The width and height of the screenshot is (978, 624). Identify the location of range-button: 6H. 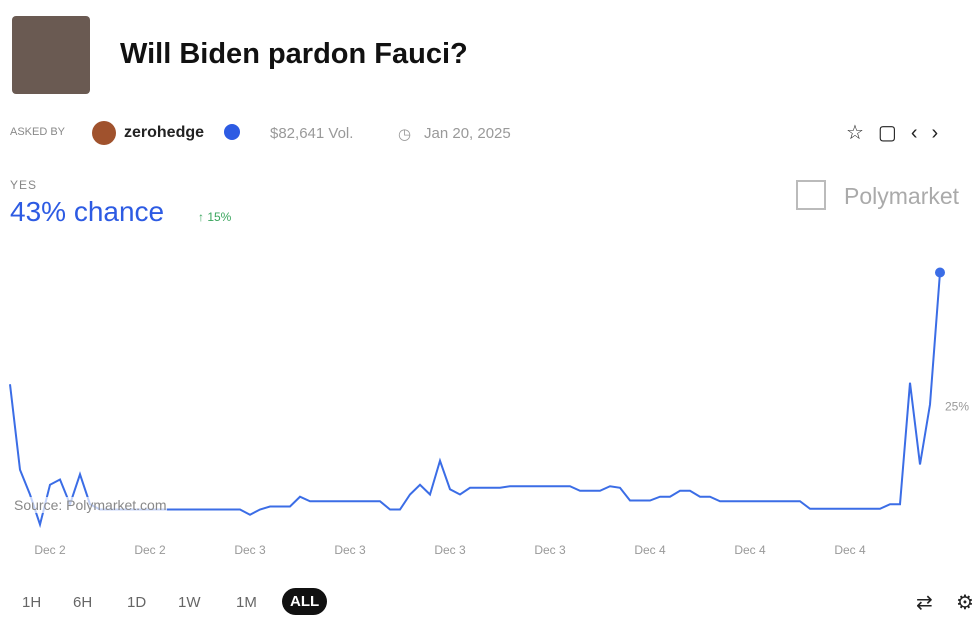
(83, 602).